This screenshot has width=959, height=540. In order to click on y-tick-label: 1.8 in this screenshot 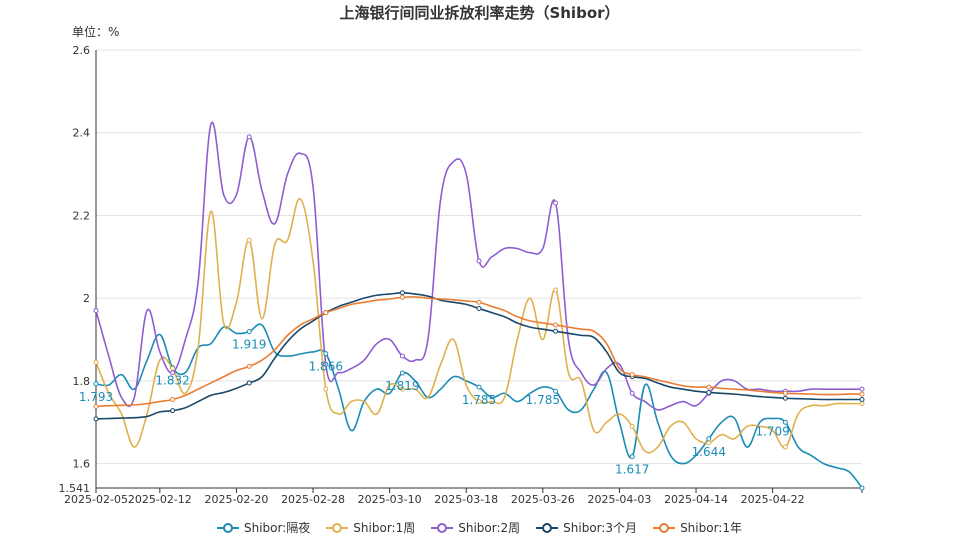, I will do `click(82, 381)`.